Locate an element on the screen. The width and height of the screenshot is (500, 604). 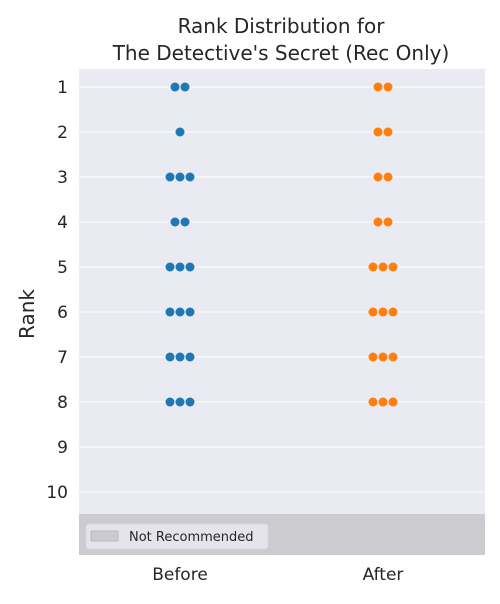
legend-box is located at coordinates (177, 536).